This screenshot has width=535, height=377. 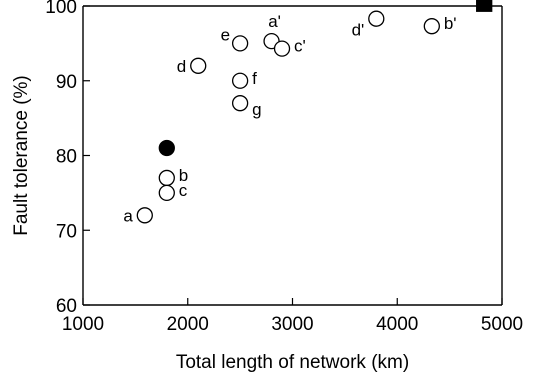 What do you see at coordinates (181, 66) in the screenshot?
I see `point-label: d` at bounding box center [181, 66].